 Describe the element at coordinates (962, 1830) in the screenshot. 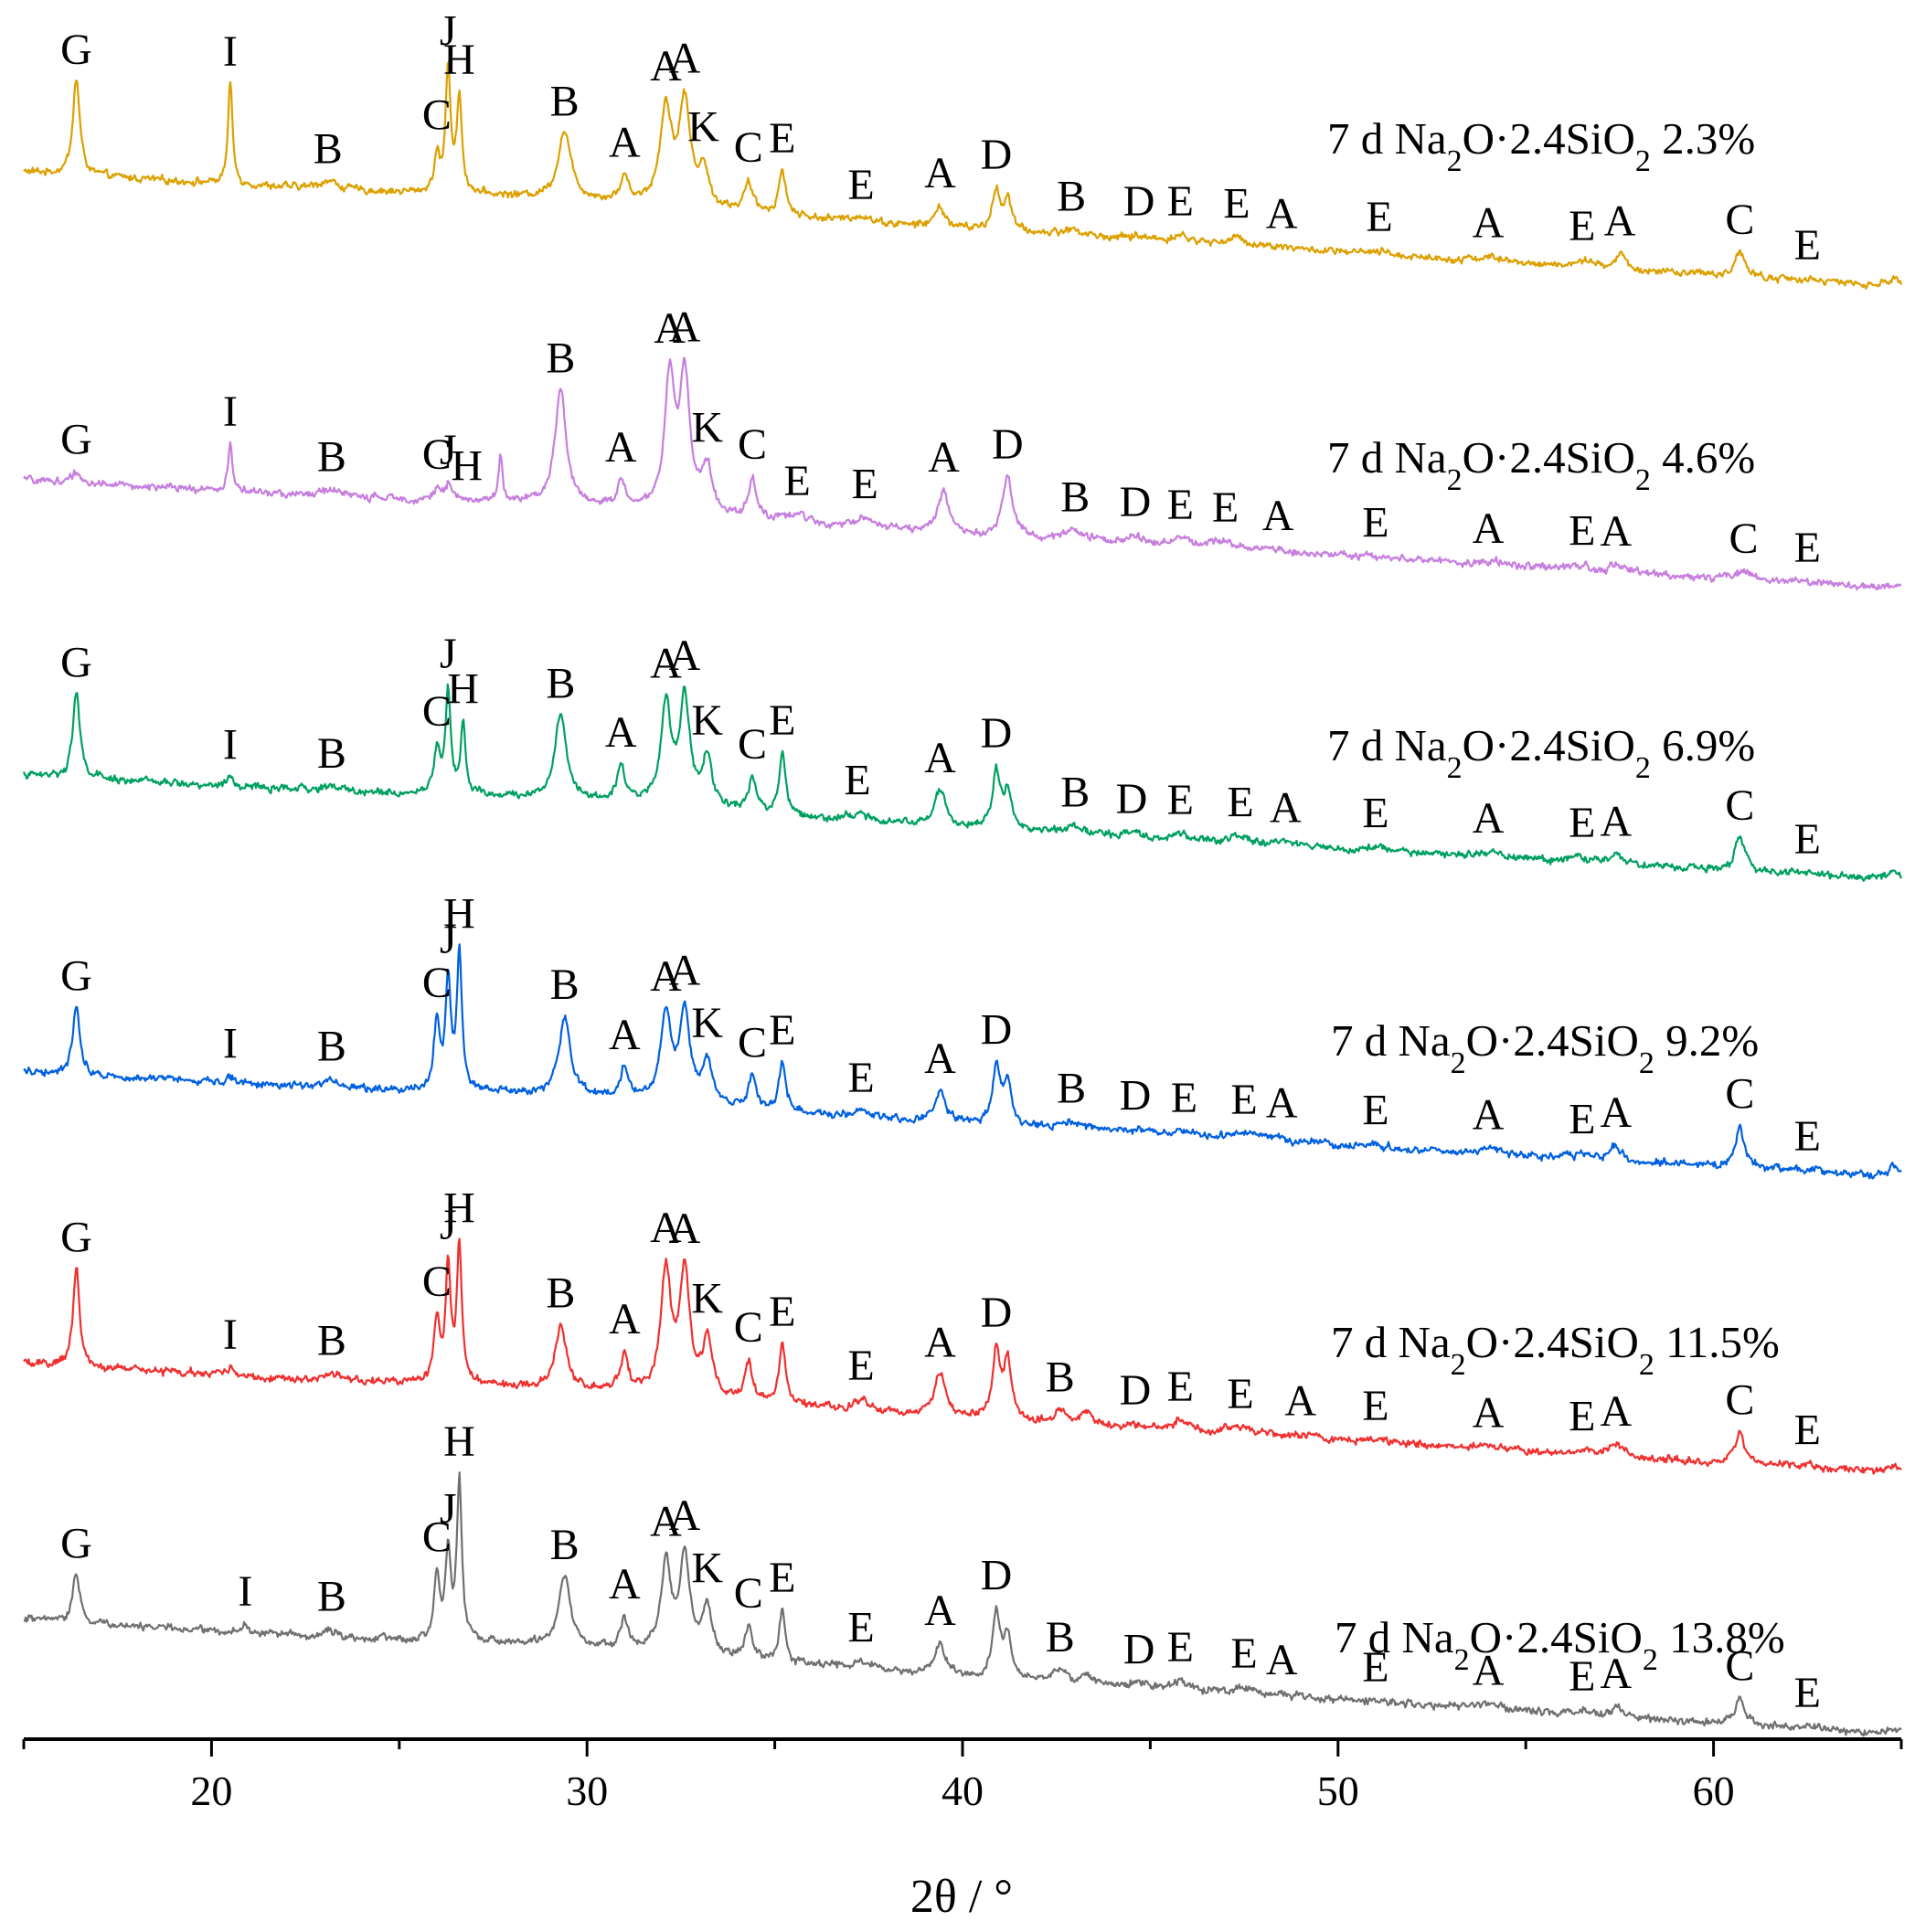

I see `x-axis: 20 30 40 50 60 2θ / °` at that location.